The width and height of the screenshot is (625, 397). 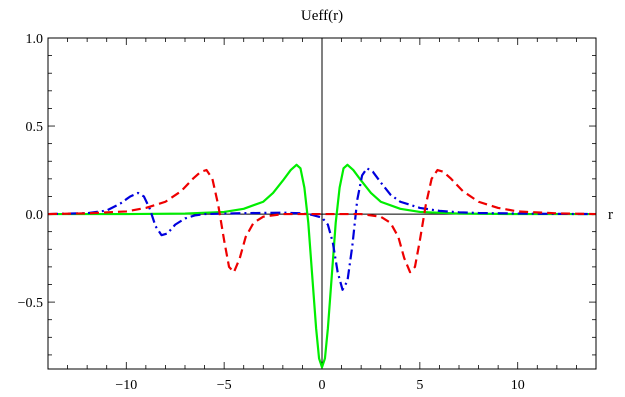 What do you see at coordinates (610, 215) in the screenshot?
I see `x-axis-label: r` at bounding box center [610, 215].